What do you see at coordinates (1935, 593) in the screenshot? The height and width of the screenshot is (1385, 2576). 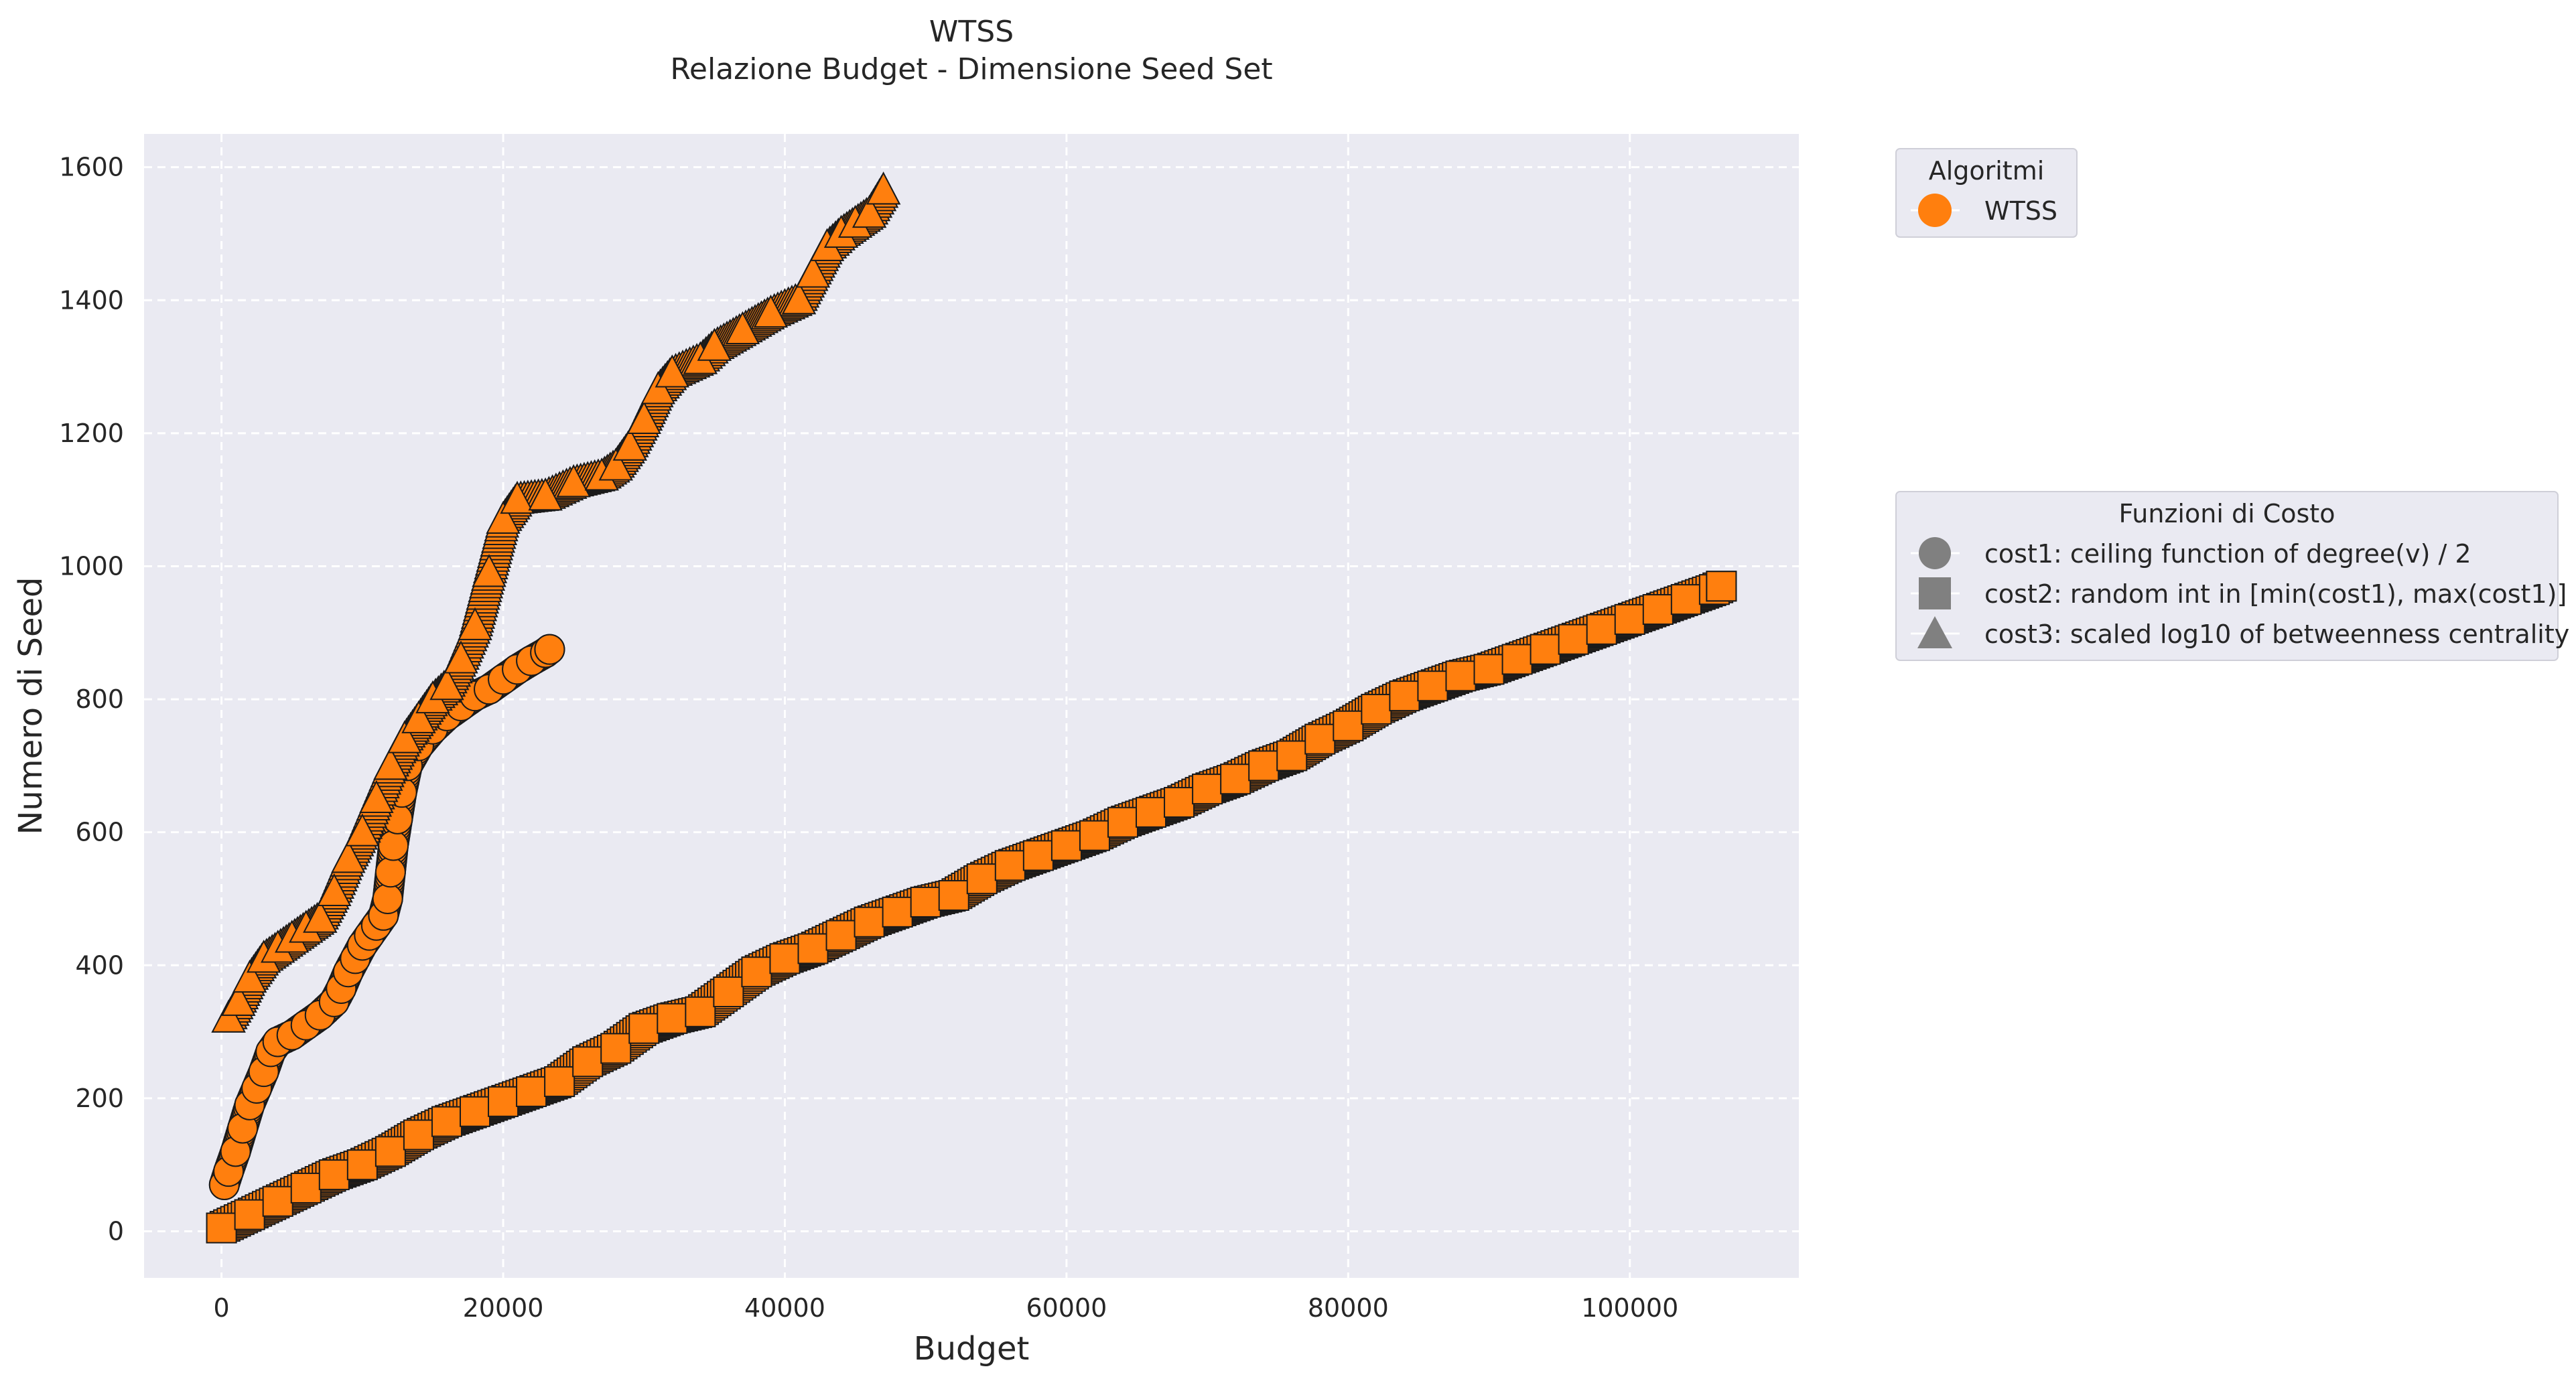 I see `legend-cost2-square-icon` at bounding box center [1935, 593].